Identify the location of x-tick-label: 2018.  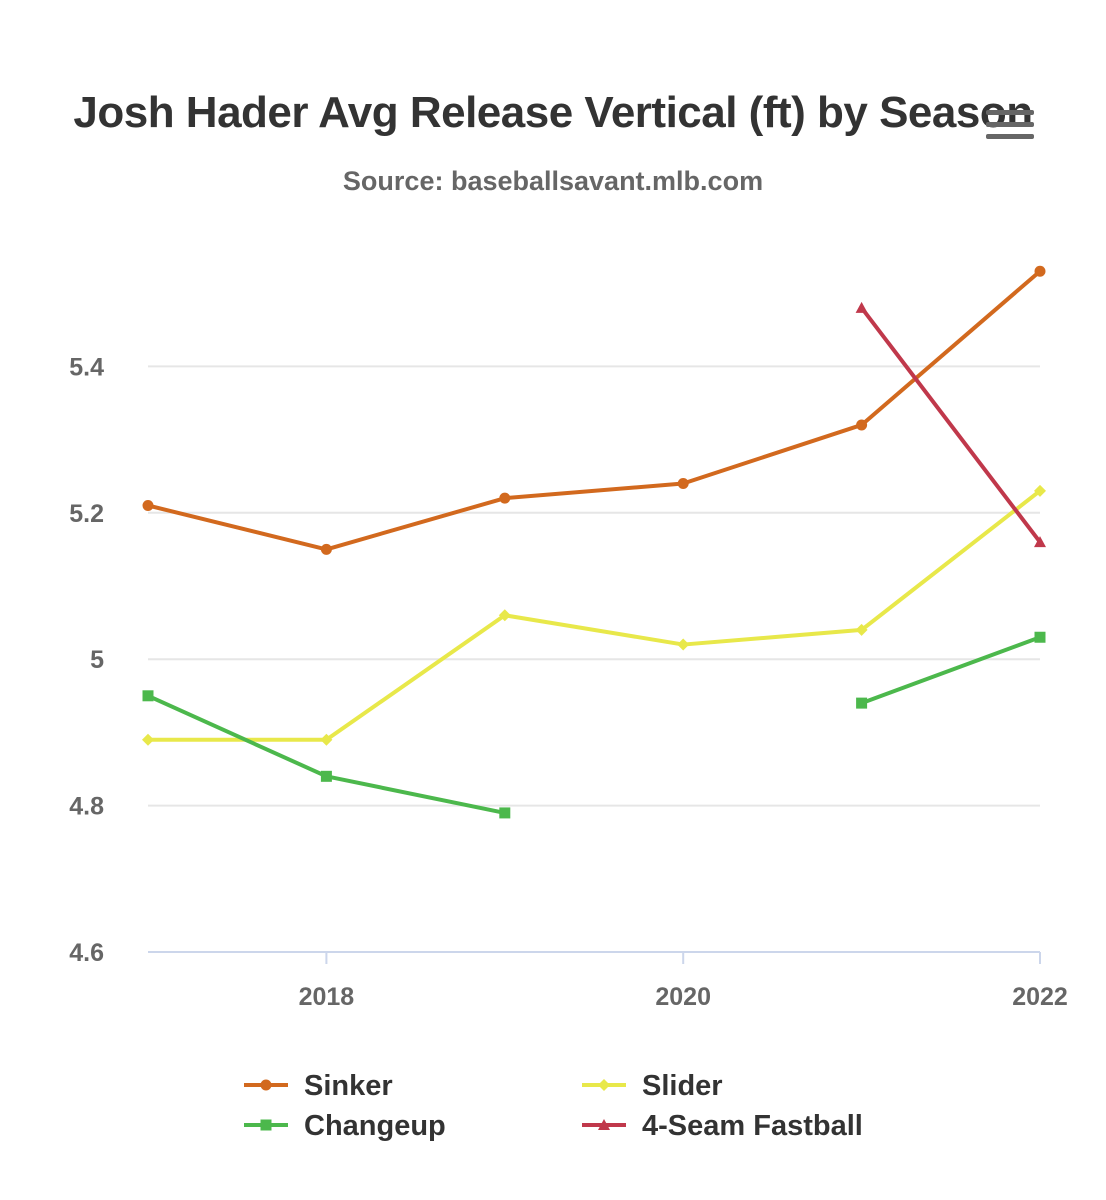
(327, 997).